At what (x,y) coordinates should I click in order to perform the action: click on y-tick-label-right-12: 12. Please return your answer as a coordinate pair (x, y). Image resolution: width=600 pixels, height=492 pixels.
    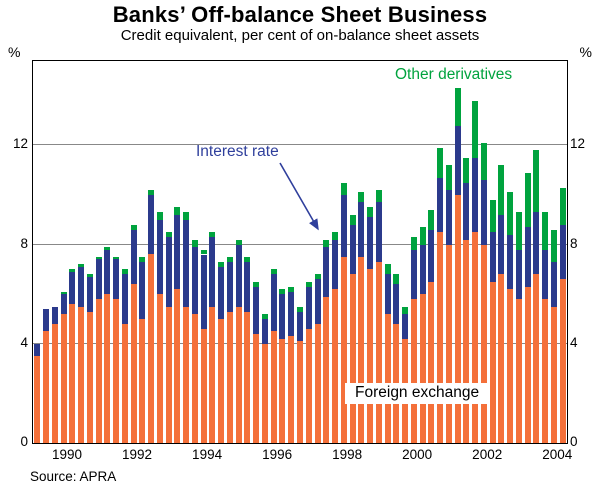
    Looking at the image, I should click on (578, 144).